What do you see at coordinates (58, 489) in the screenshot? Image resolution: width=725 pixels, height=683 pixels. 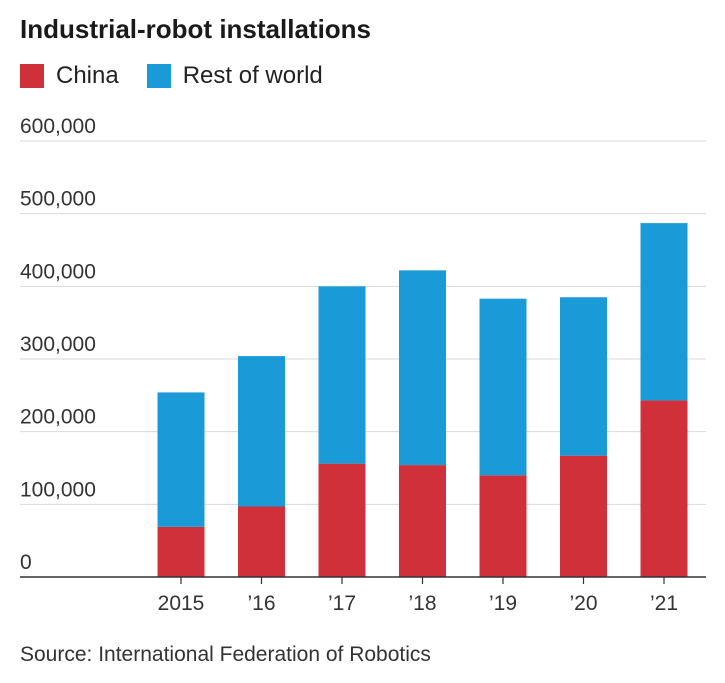 I see `y-tick-label: 100,000` at bounding box center [58, 489].